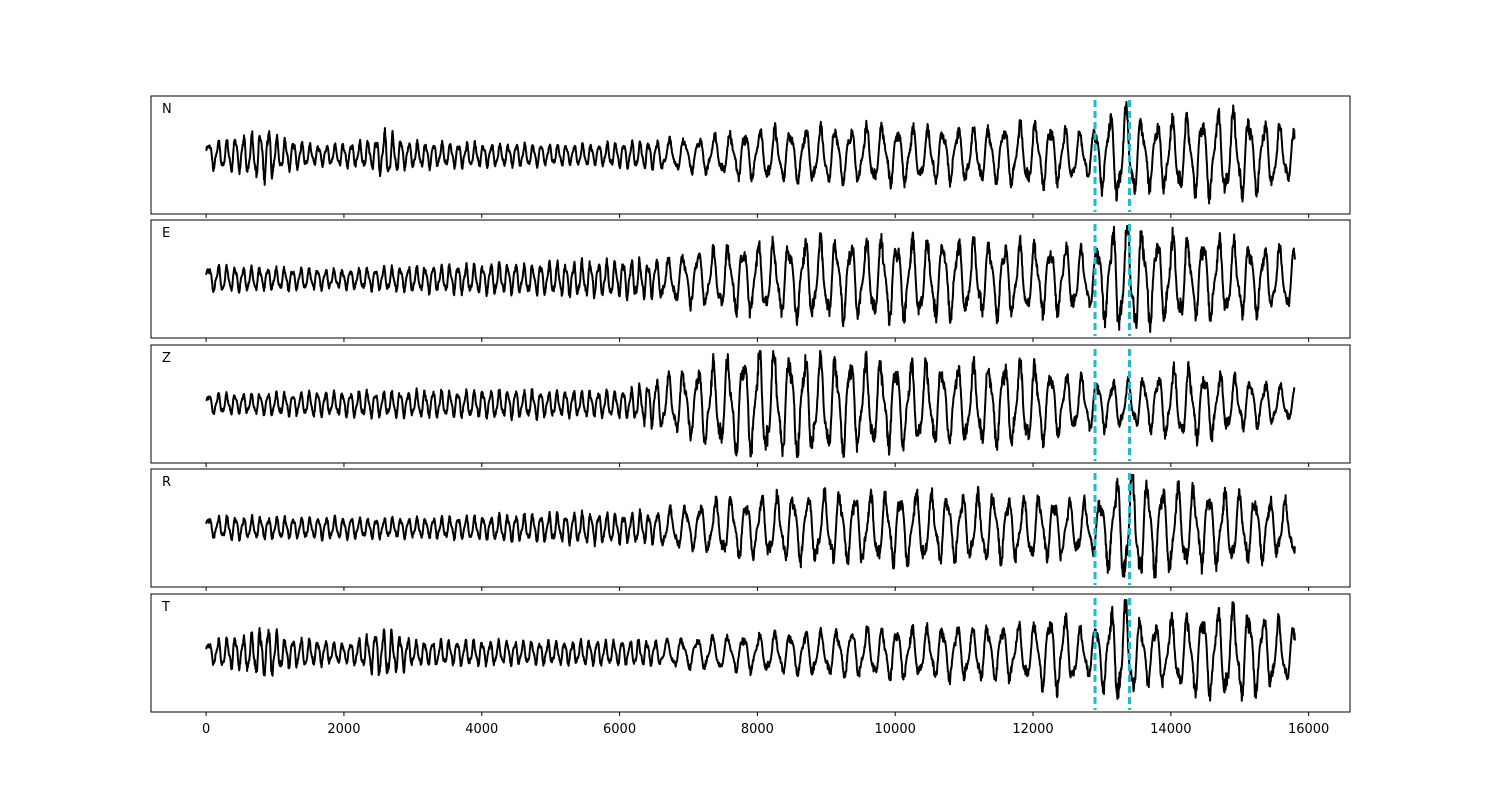  What do you see at coordinates (166, 233) in the screenshot?
I see `panel-label: E` at bounding box center [166, 233].